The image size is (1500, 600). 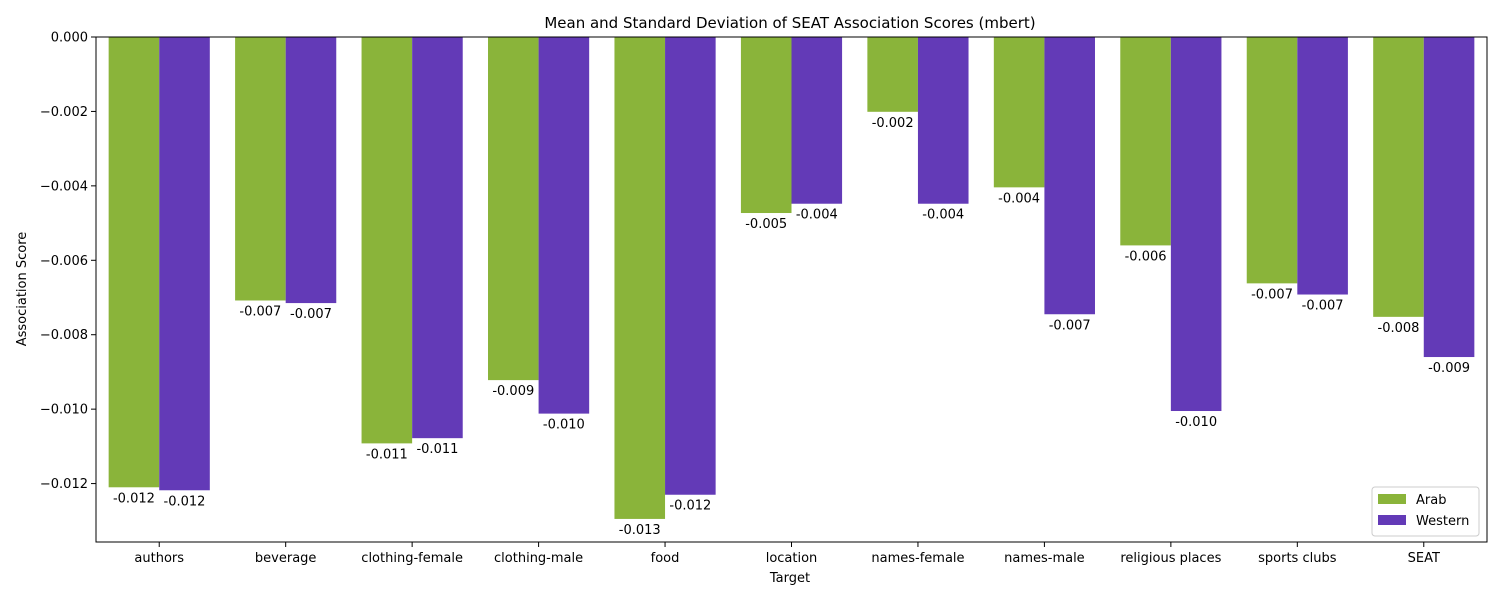 I want to click on x-tick-label: names-male, so click(x=1044, y=558).